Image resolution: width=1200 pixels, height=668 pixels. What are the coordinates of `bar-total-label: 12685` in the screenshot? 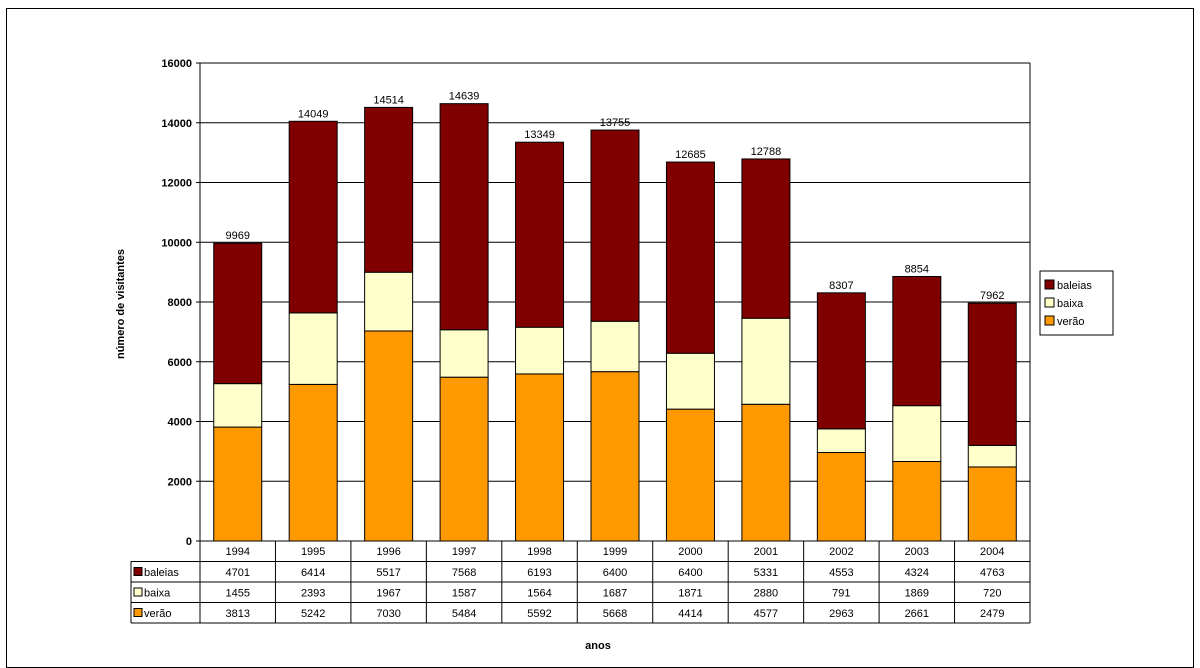 It's located at (690, 155).